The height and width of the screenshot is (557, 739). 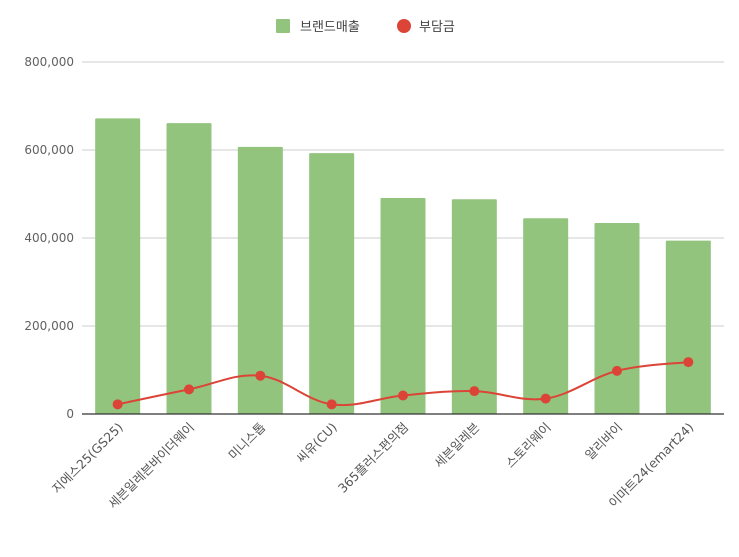 I want to click on x-tick-label: 365플러스편의점, so click(x=373, y=458).